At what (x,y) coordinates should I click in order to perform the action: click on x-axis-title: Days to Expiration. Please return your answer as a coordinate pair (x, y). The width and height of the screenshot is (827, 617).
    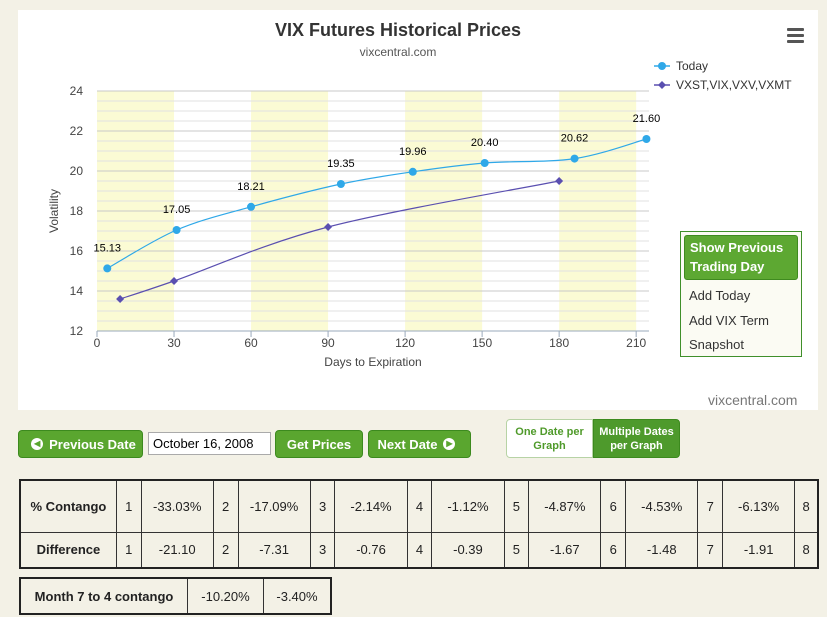
    Looking at the image, I should click on (372, 362).